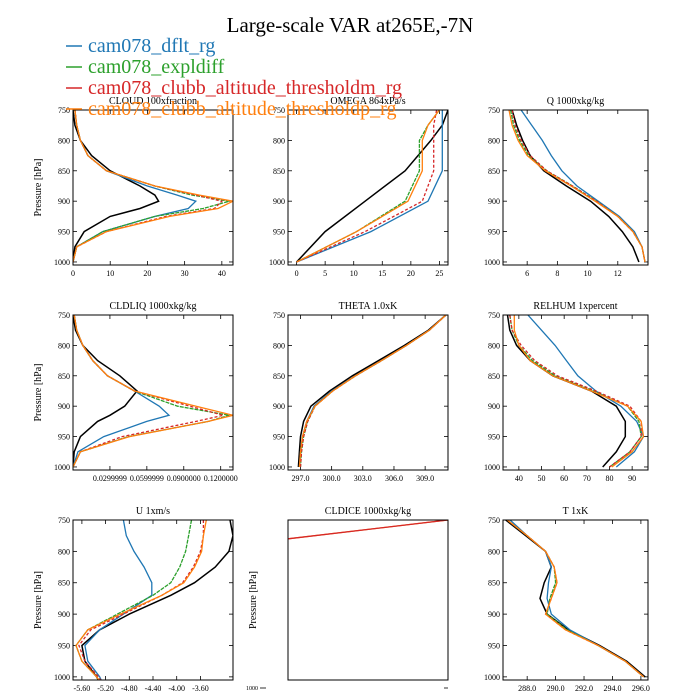  I want to click on x-tick-label: -4.80, so click(129, 688).